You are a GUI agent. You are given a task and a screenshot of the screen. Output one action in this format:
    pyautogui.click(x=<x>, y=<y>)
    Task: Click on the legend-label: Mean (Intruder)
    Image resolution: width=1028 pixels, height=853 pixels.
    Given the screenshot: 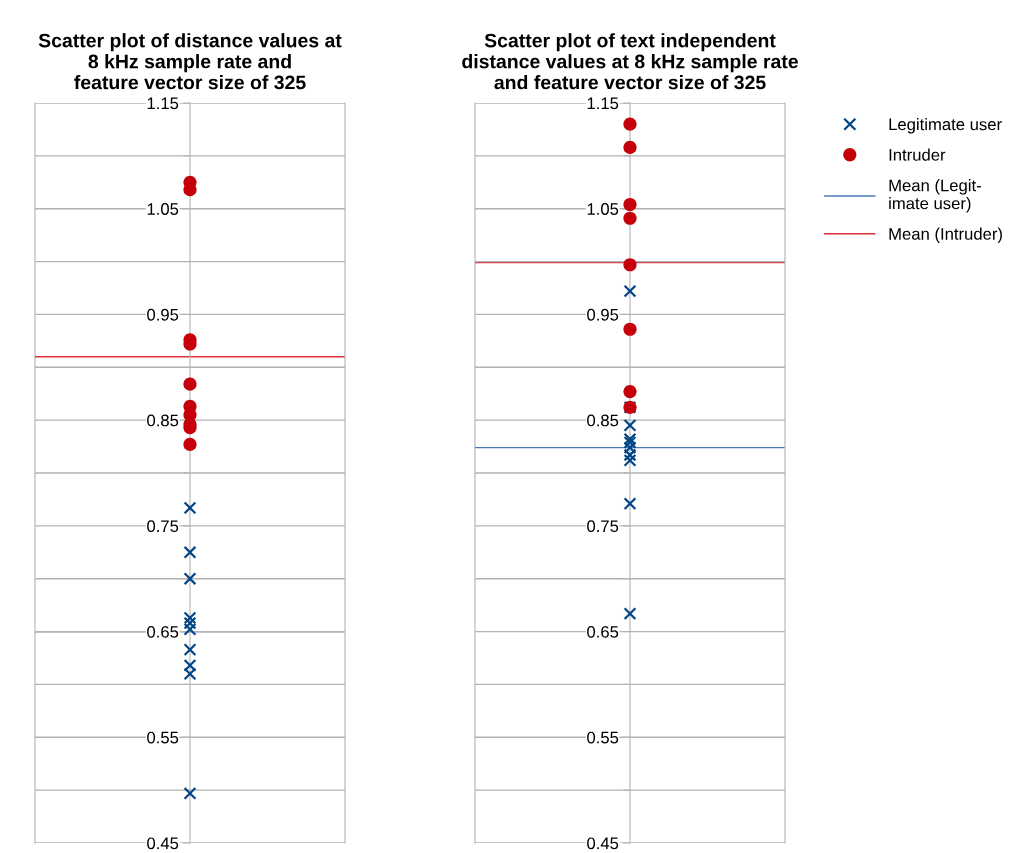 What is the action you would take?
    pyautogui.click(x=945, y=235)
    